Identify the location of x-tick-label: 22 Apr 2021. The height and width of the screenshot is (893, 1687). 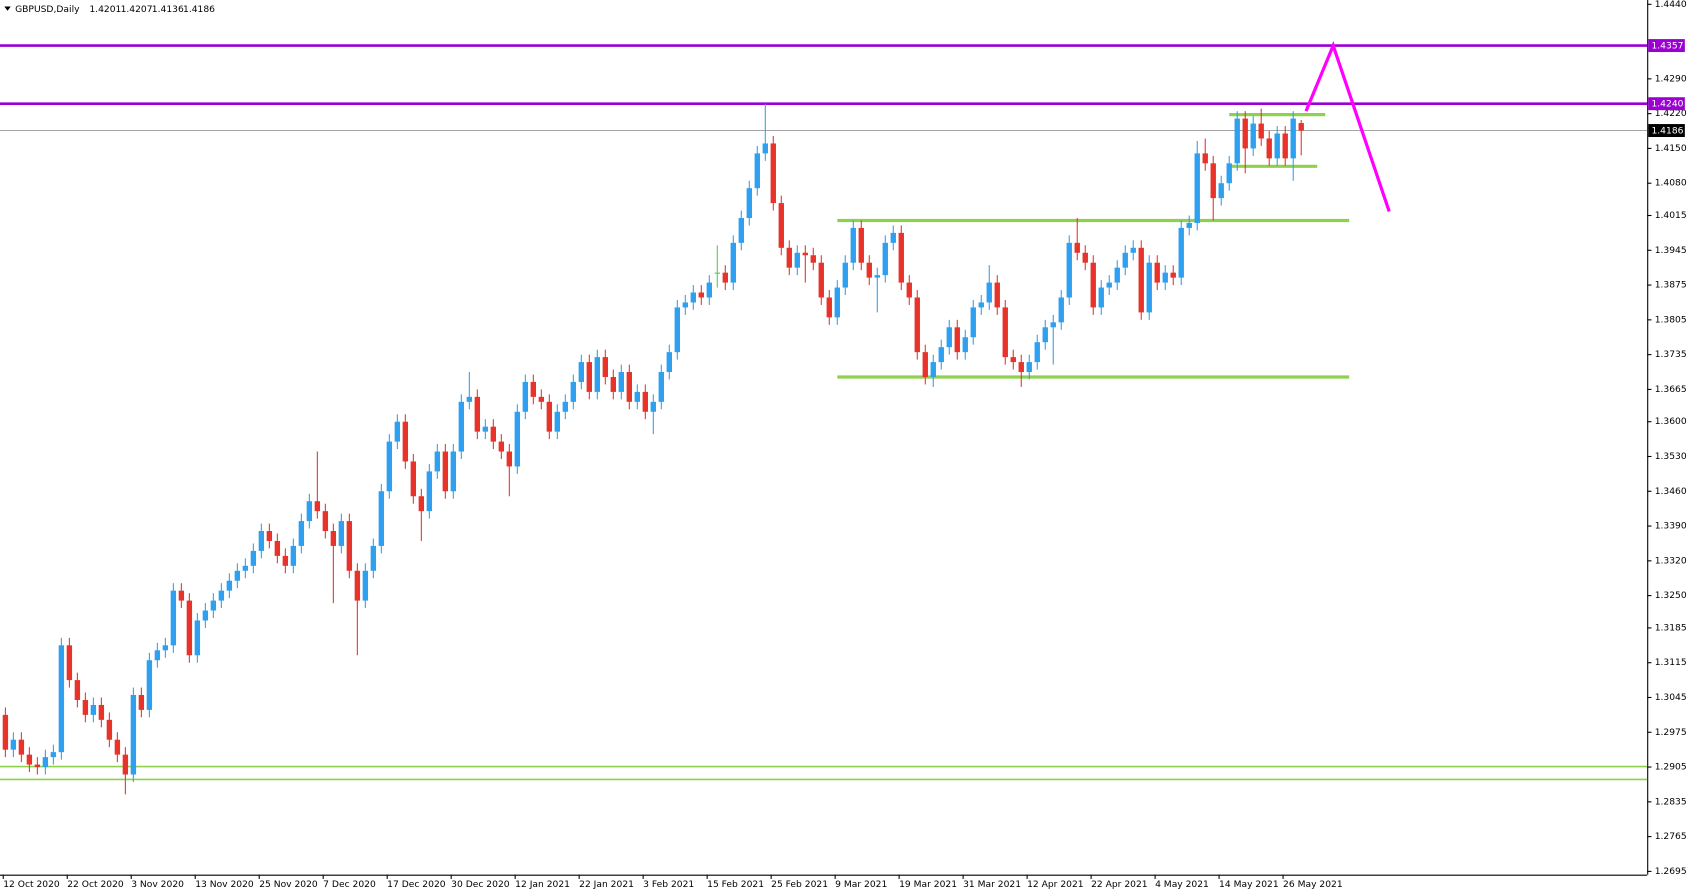
(1119, 884).